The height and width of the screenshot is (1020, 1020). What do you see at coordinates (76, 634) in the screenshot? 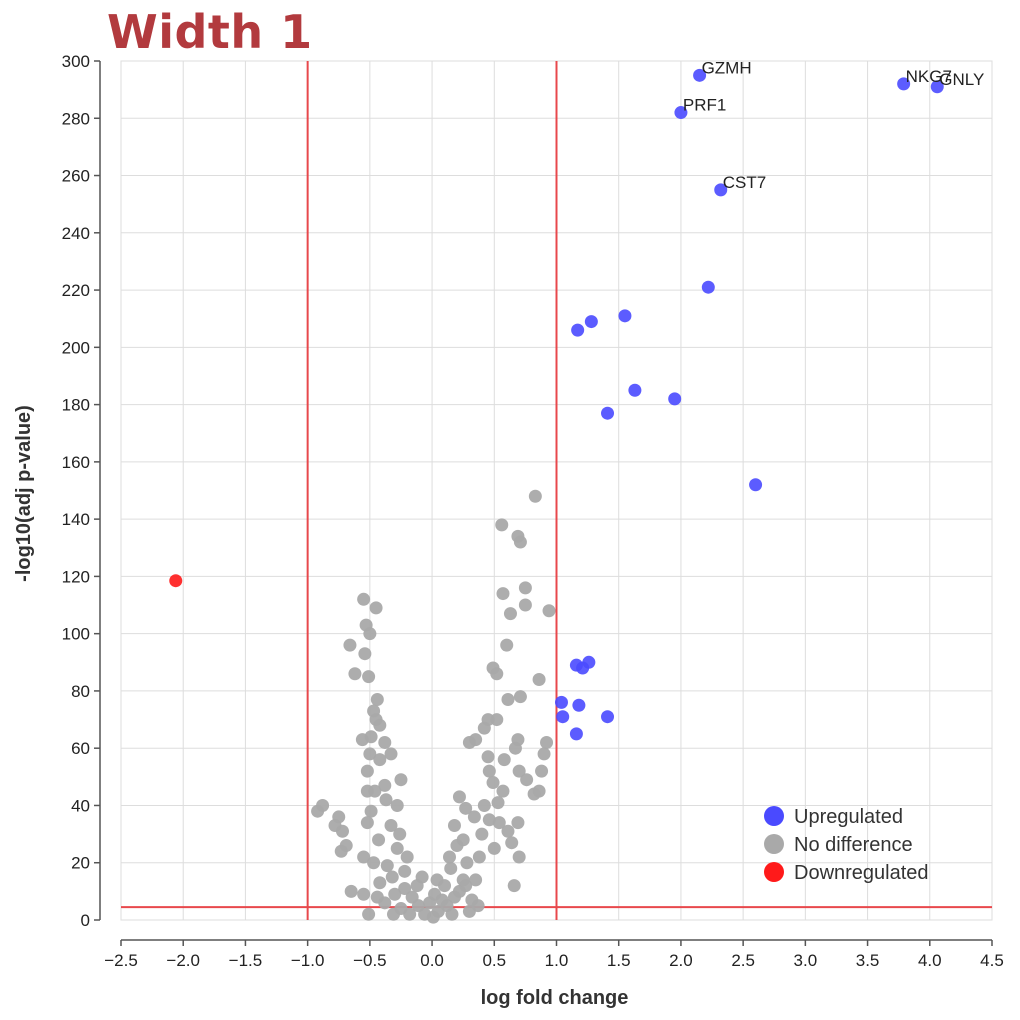
I see `y-tick-label: 100` at bounding box center [76, 634].